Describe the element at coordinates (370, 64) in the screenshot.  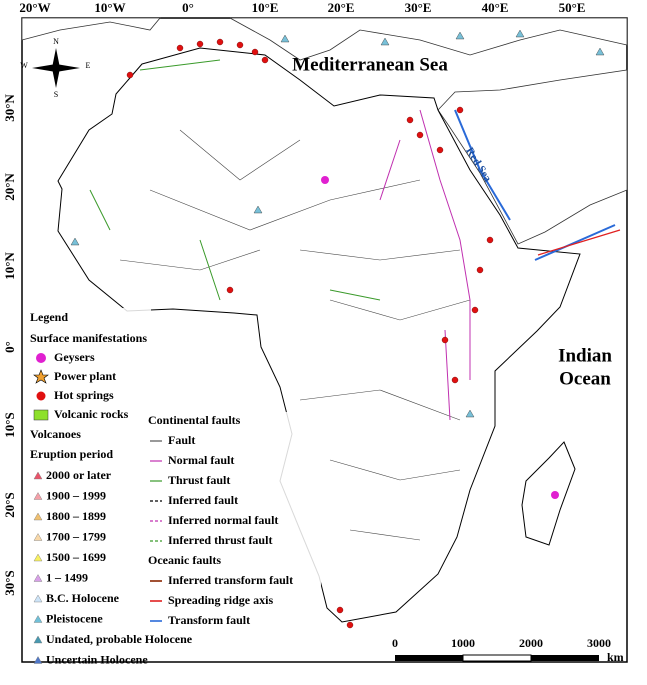
I see `sea-label: Mediterranean Sea` at that location.